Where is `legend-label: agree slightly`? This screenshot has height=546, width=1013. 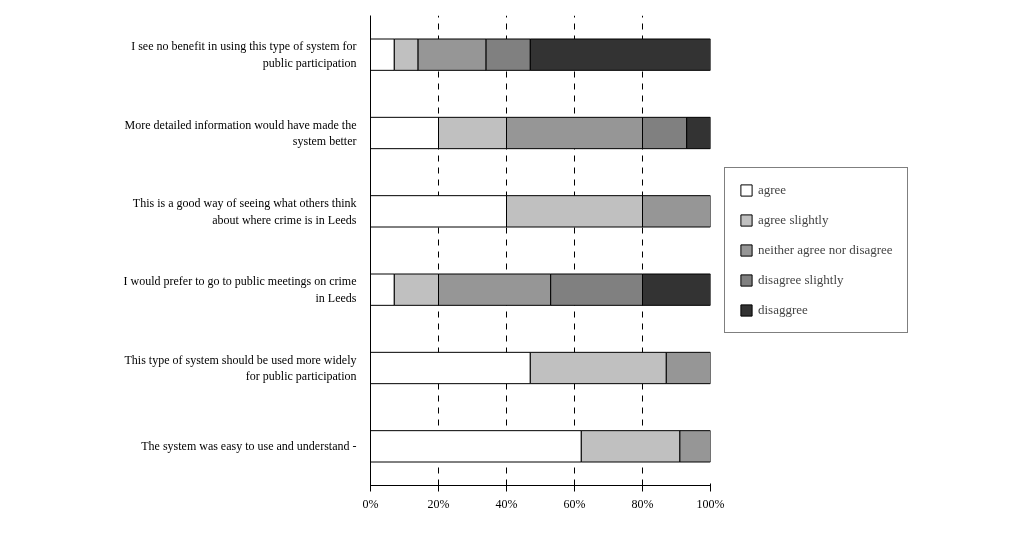
legend-label: agree slightly is located at coordinates (793, 220).